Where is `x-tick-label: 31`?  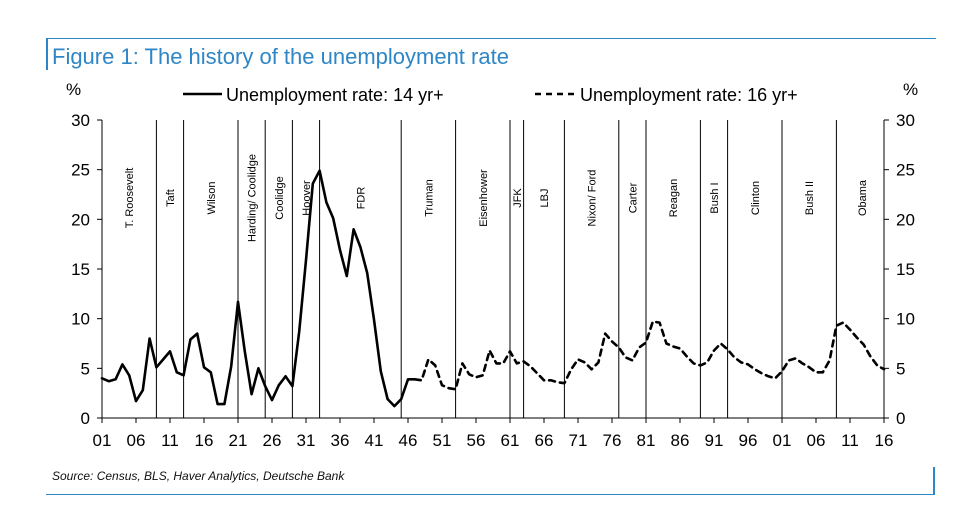
x-tick-label: 31 is located at coordinates (306, 440).